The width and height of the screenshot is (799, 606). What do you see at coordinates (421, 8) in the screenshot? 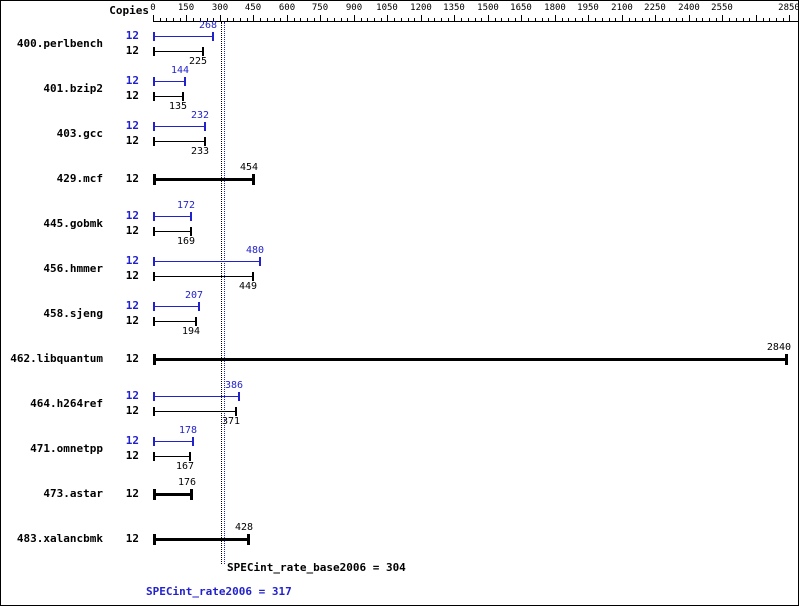
I see `axis-tick-label: 1200` at bounding box center [421, 8].